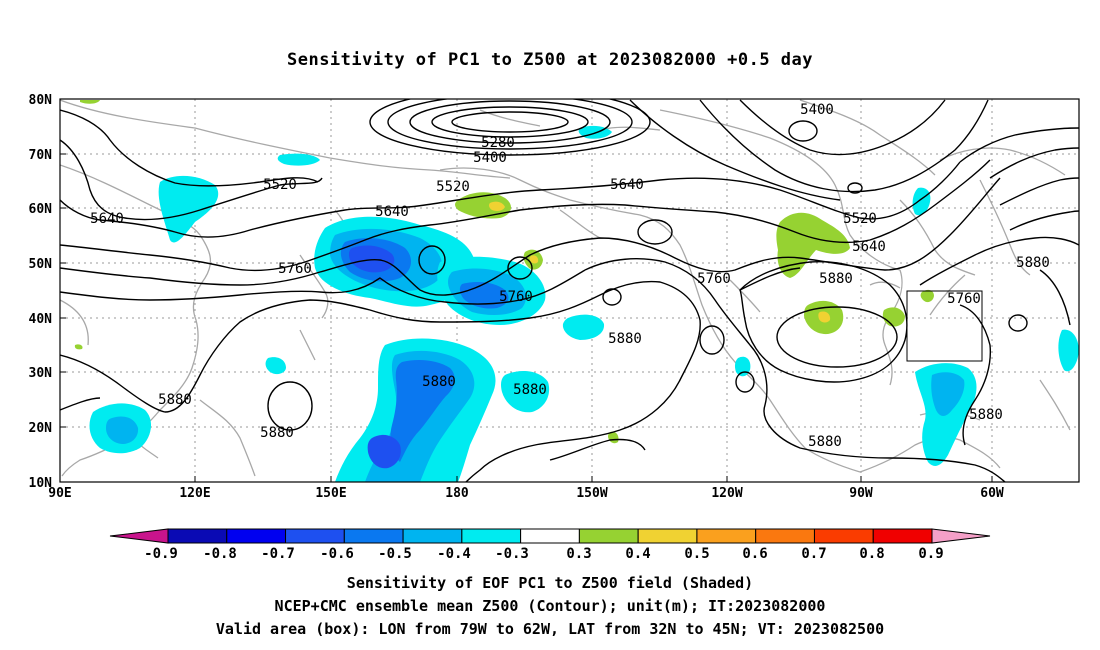  Describe the element at coordinates (41, 373) in the screenshot. I see `lat-label: 30N` at that location.